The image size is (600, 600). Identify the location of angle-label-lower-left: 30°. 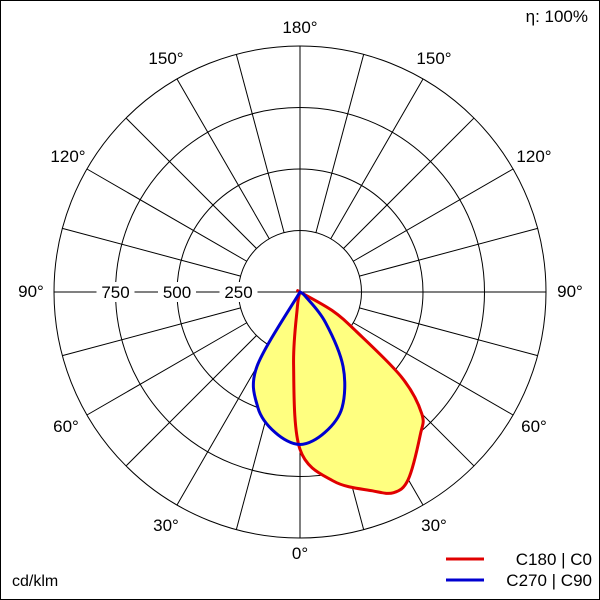
(166, 525).